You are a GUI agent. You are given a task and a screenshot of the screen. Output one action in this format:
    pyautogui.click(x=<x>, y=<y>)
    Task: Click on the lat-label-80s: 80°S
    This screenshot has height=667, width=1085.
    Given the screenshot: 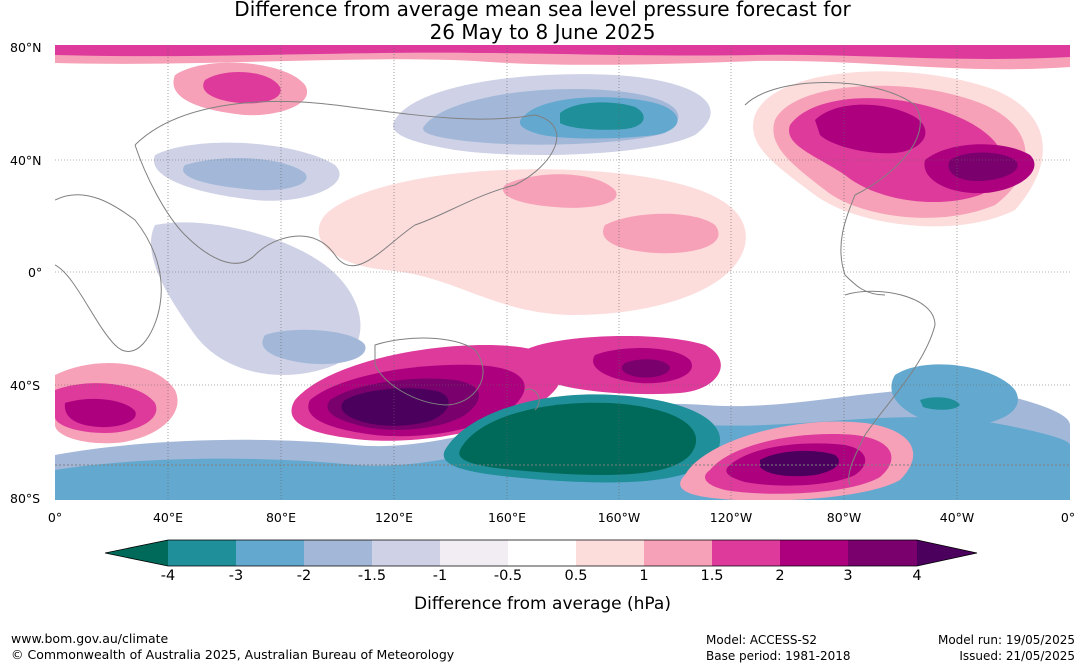 What is the action you would take?
    pyautogui.click(x=25, y=498)
    